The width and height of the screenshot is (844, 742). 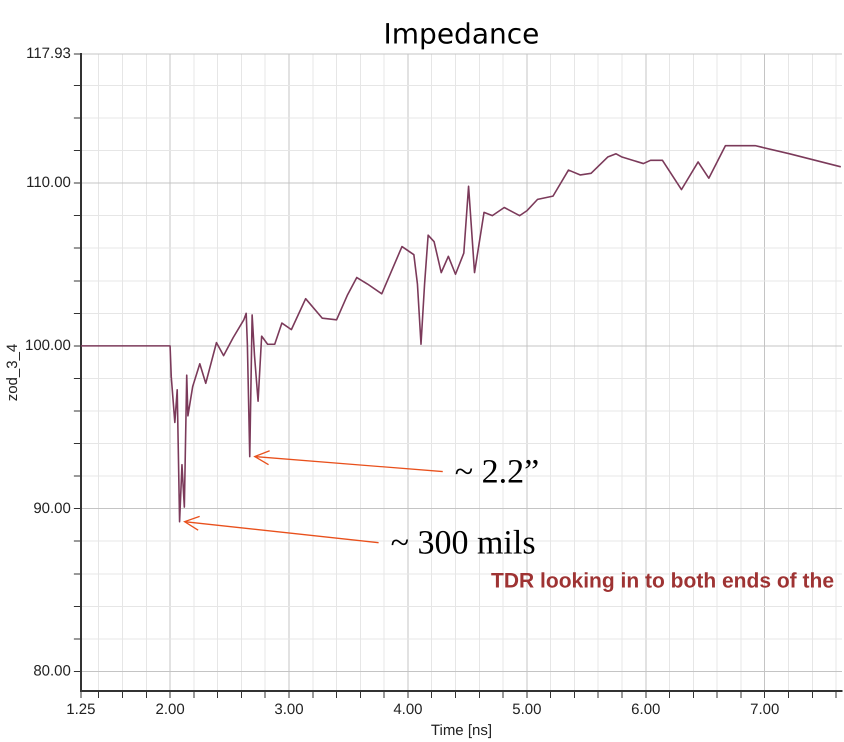 What do you see at coordinates (170, 709) in the screenshot?
I see `x-tick-label: 2.00` at bounding box center [170, 709].